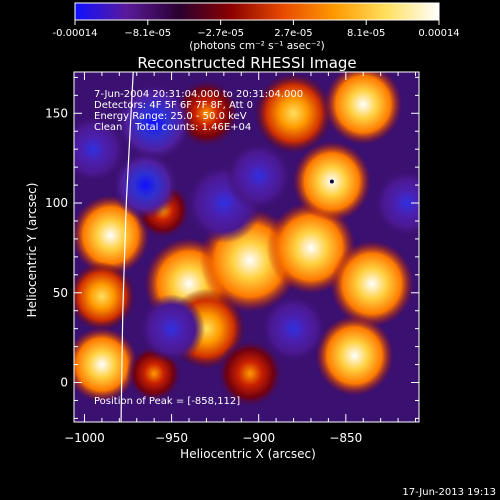 The image size is (500, 500). Describe the element at coordinates (331, 181) in the screenshot. I see `peak-marker` at that location.